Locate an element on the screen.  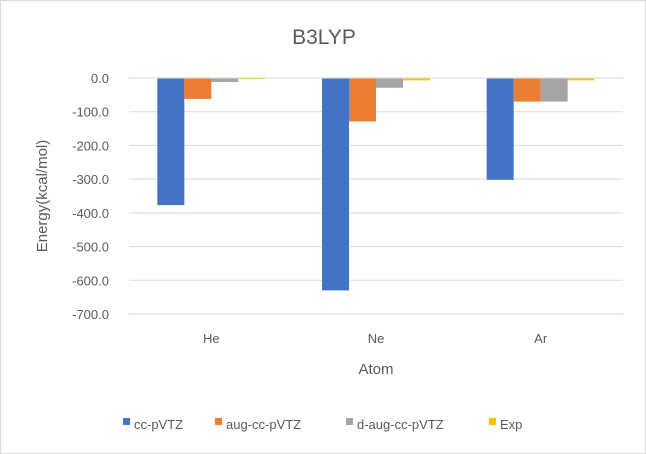
x-axis-ticks: He Ne Ar is located at coordinates (375, 338).